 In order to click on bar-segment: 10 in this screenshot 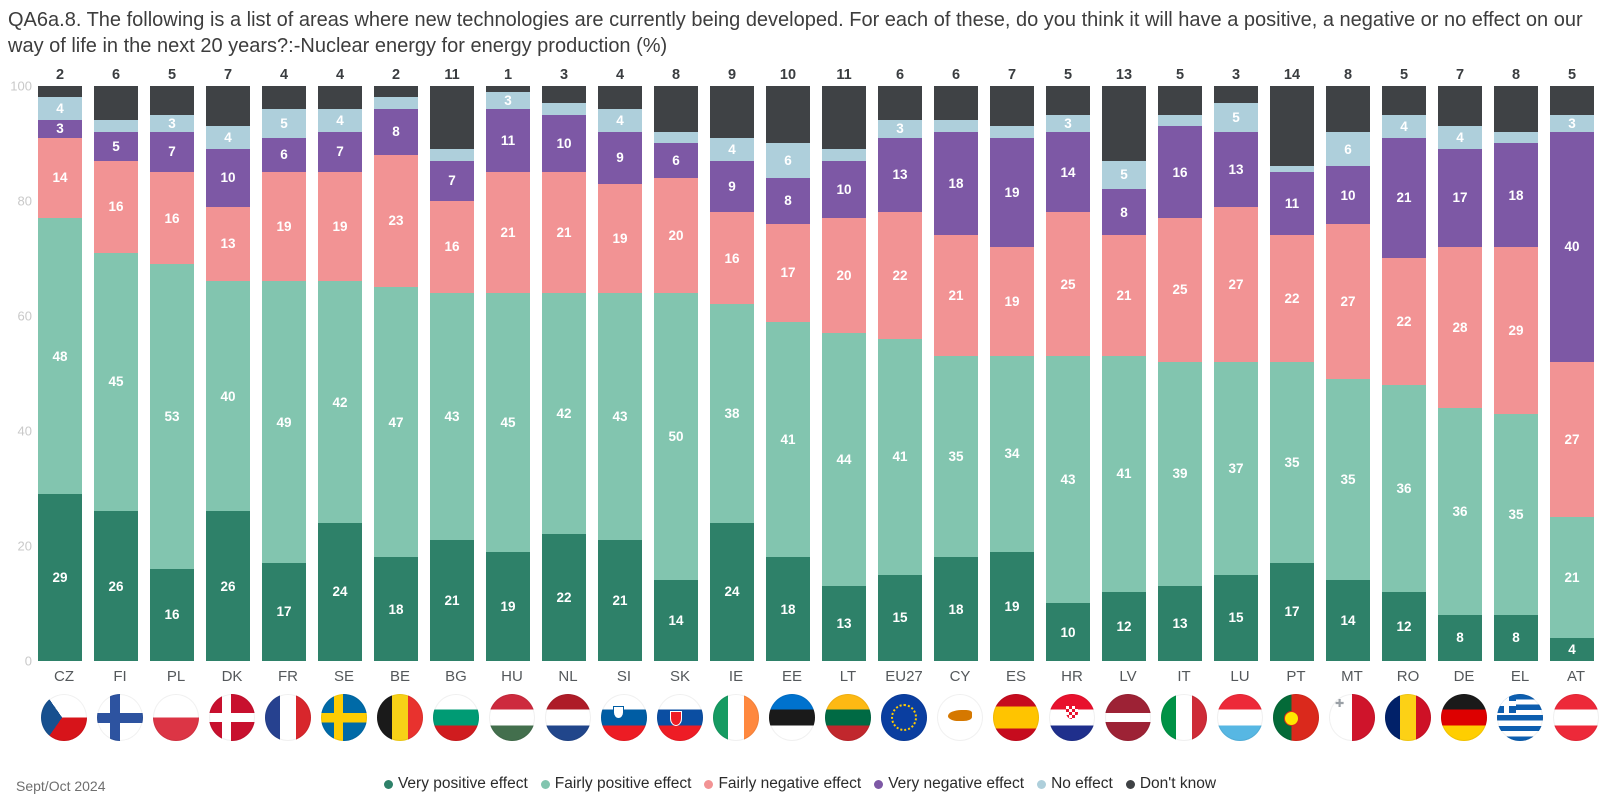, I will do `click(844, 189)`.